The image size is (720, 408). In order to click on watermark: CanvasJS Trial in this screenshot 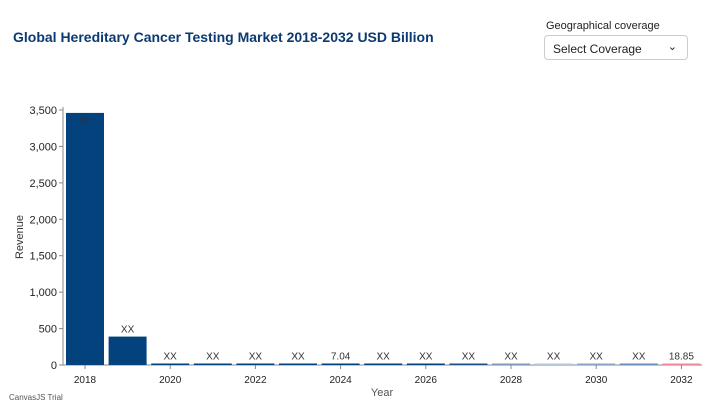, I will do `click(36, 397)`.